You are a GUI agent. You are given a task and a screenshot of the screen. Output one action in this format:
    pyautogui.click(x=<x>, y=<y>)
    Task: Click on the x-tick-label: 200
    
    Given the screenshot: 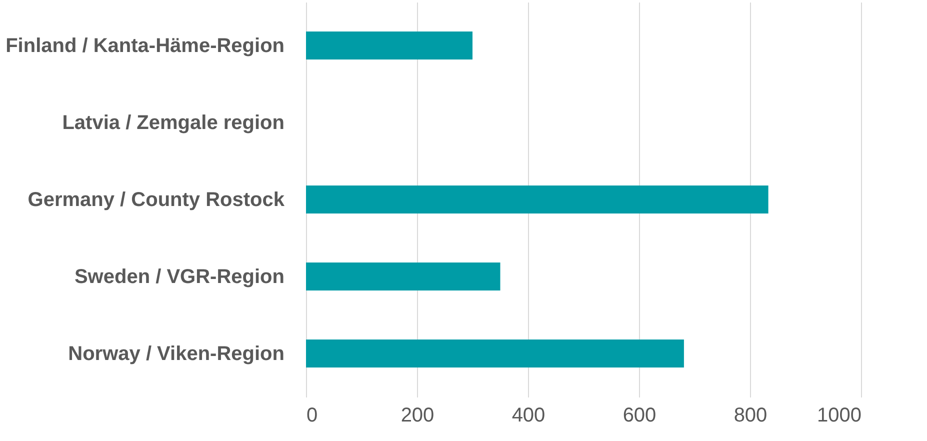 What is the action you would take?
    pyautogui.click(x=417, y=415)
    